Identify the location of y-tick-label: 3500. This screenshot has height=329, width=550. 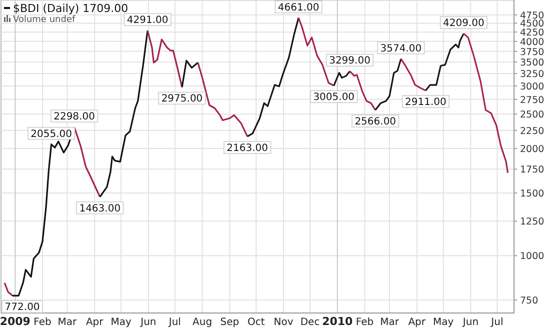
(532, 63).